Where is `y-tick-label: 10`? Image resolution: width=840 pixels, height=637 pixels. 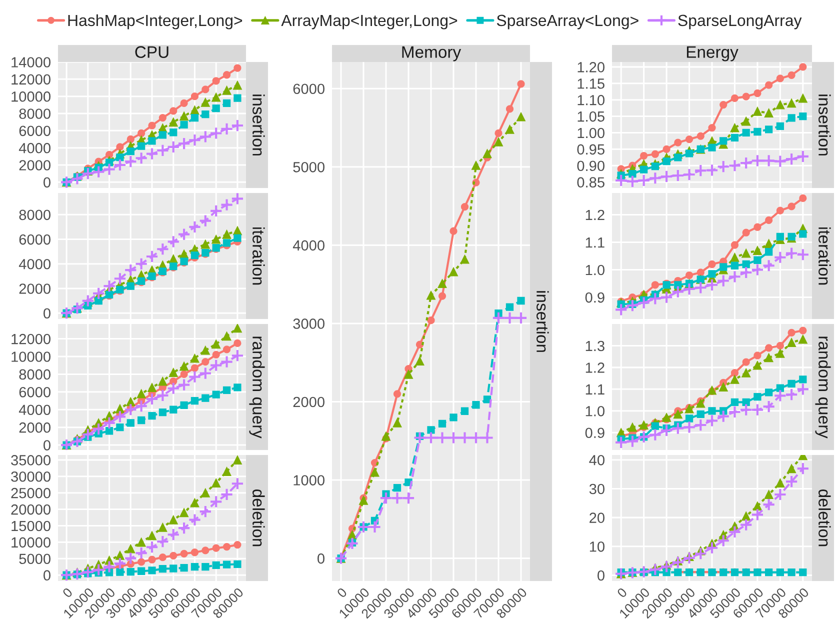
y-tick-label: 10 is located at coordinates (597, 547).